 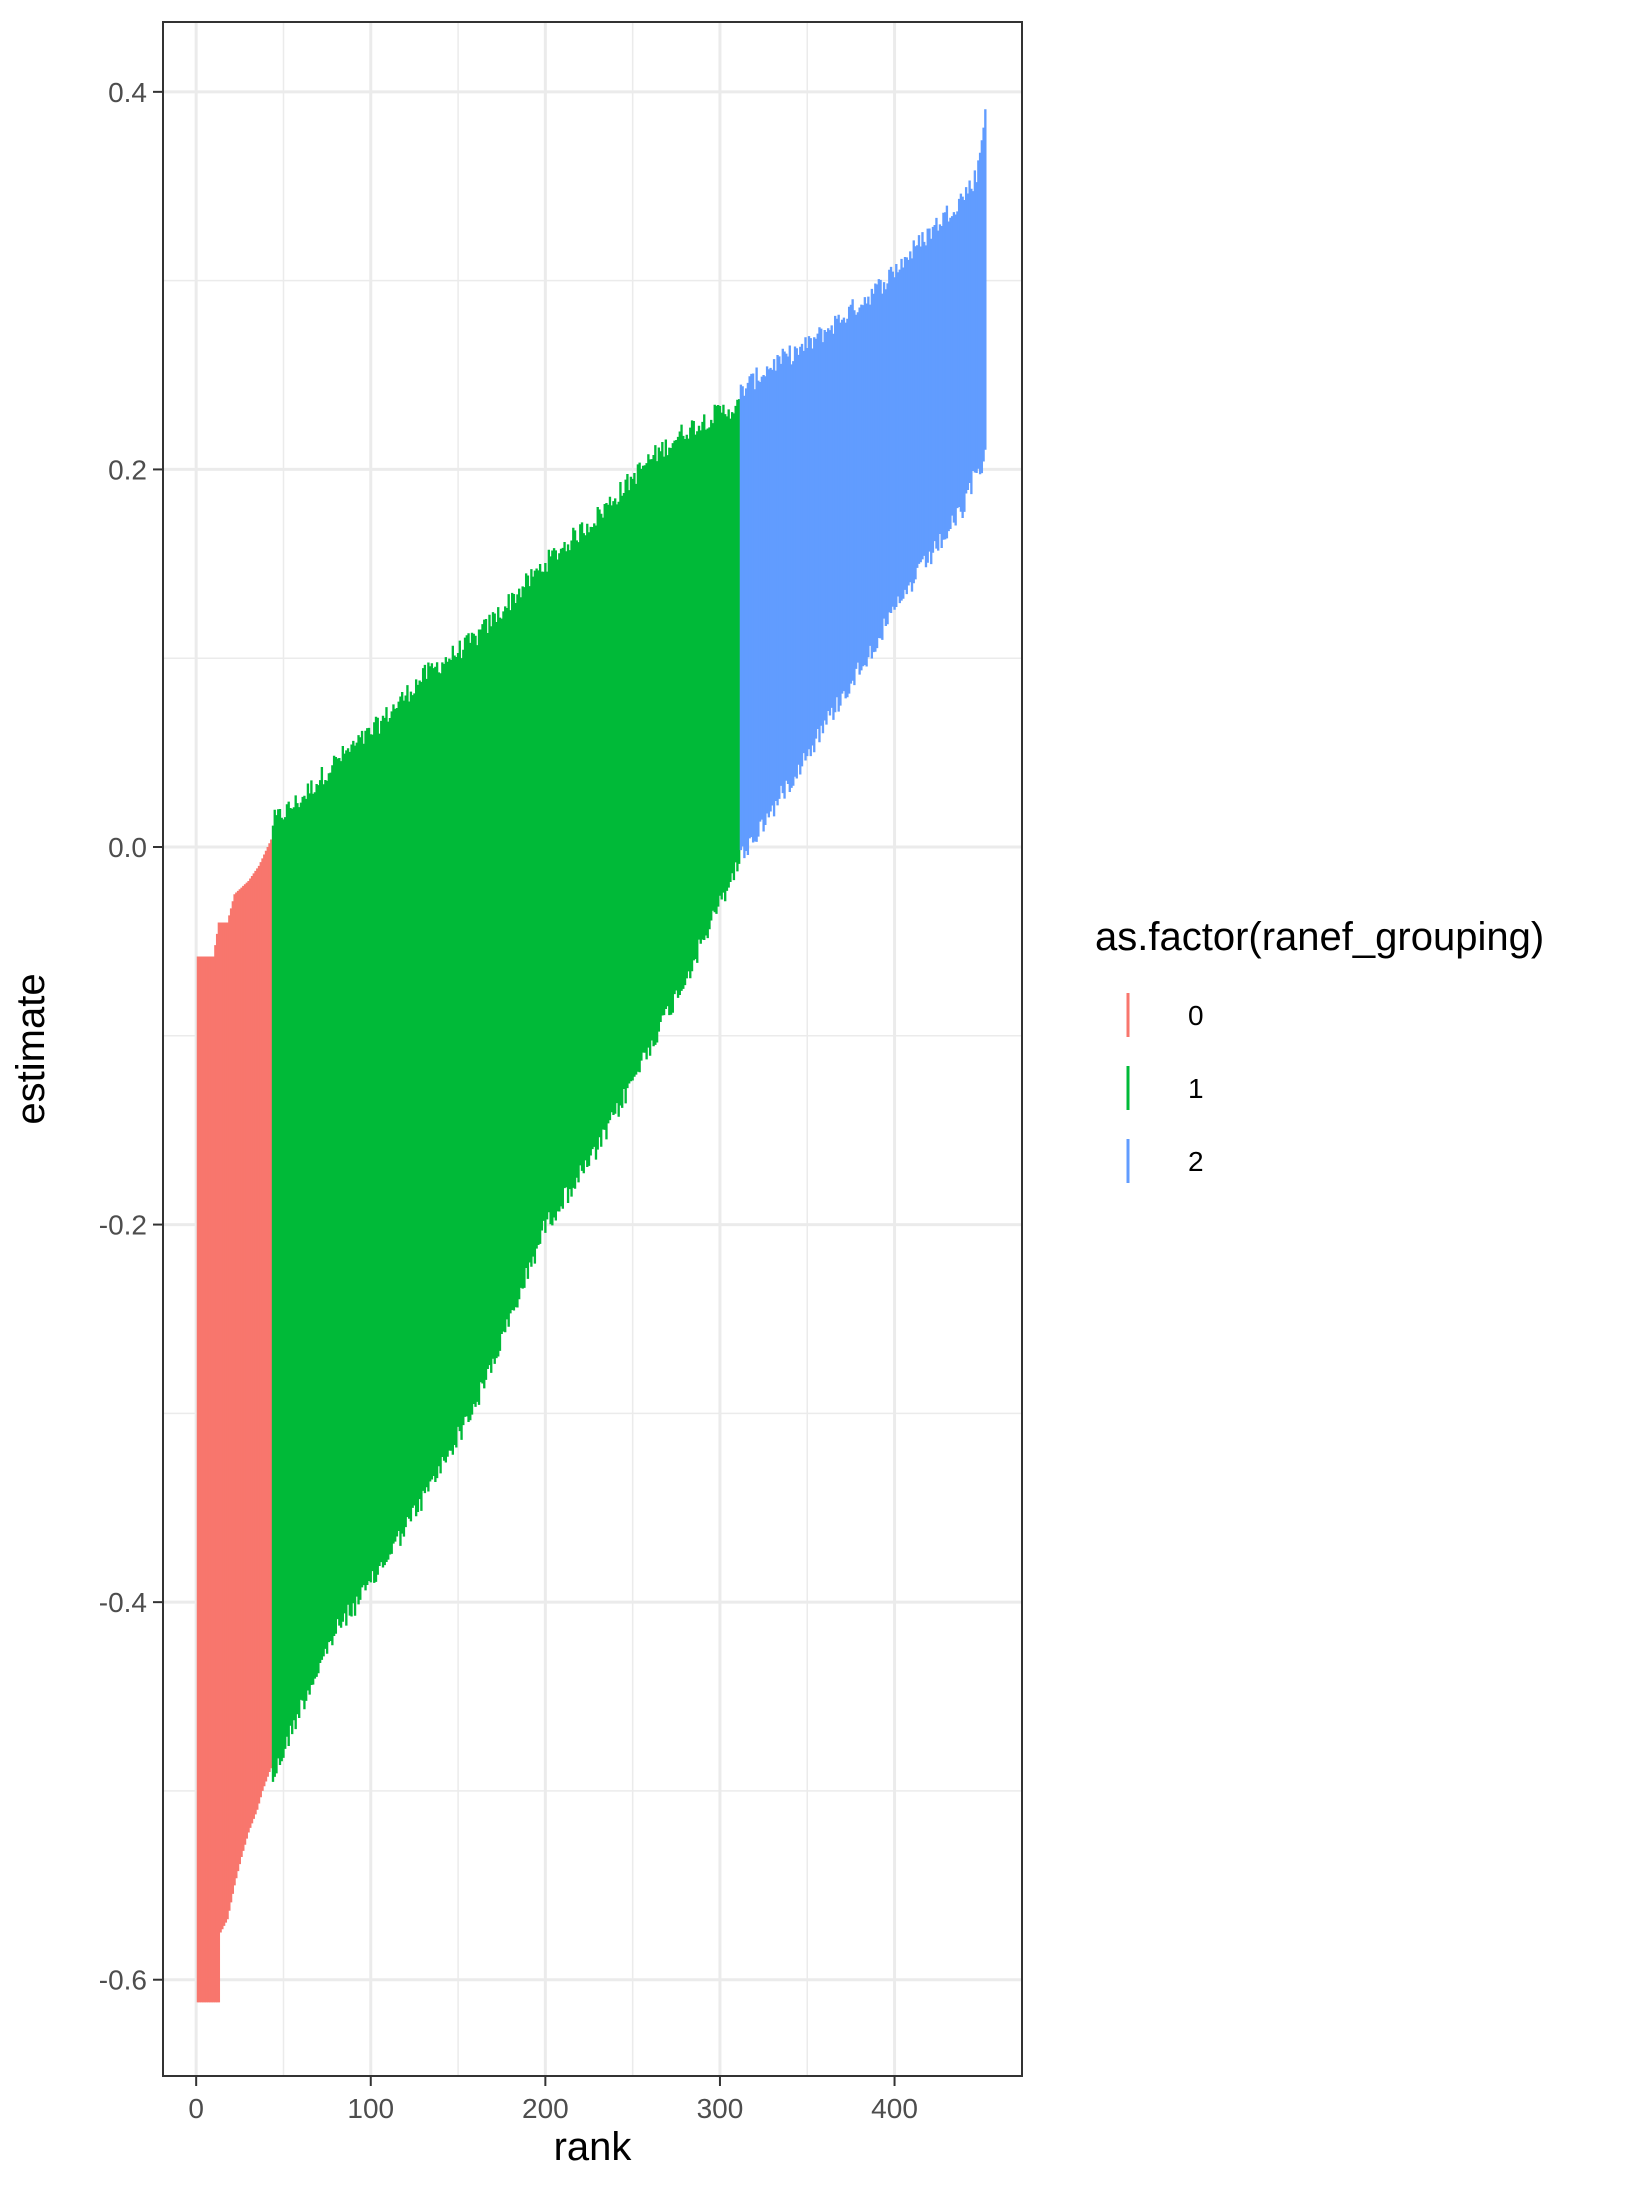 What do you see at coordinates (127, 847) in the screenshot?
I see `y-tick-label: 0.0` at bounding box center [127, 847].